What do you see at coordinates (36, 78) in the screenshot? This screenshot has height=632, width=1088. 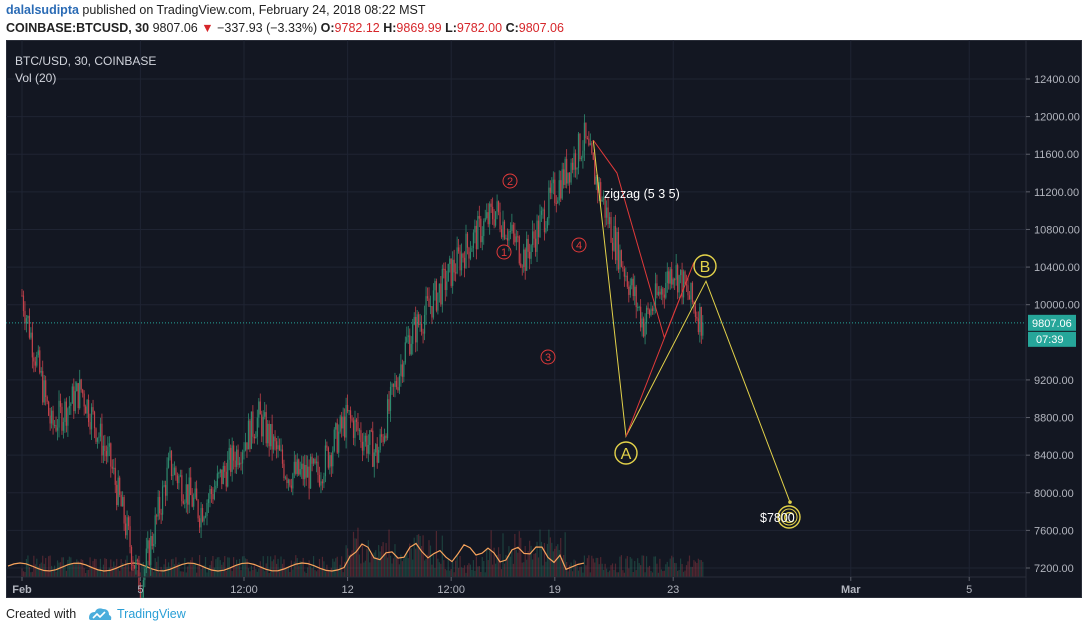 I see `volume-title: Vol (20)` at bounding box center [36, 78].